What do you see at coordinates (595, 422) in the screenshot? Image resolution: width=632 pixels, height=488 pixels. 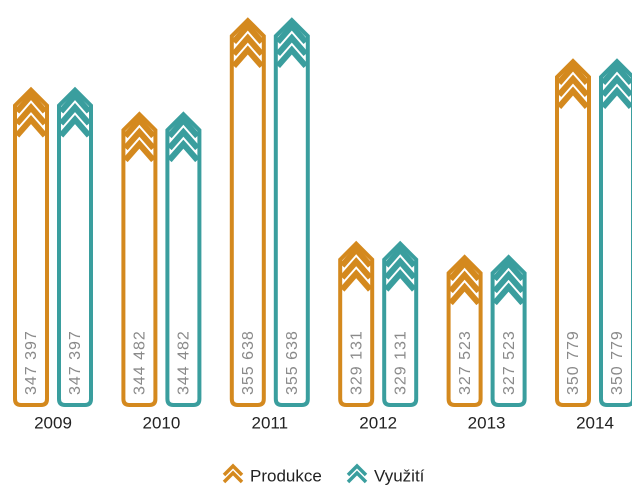 I see `x-tick-label: 2014` at bounding box center [595, 422].